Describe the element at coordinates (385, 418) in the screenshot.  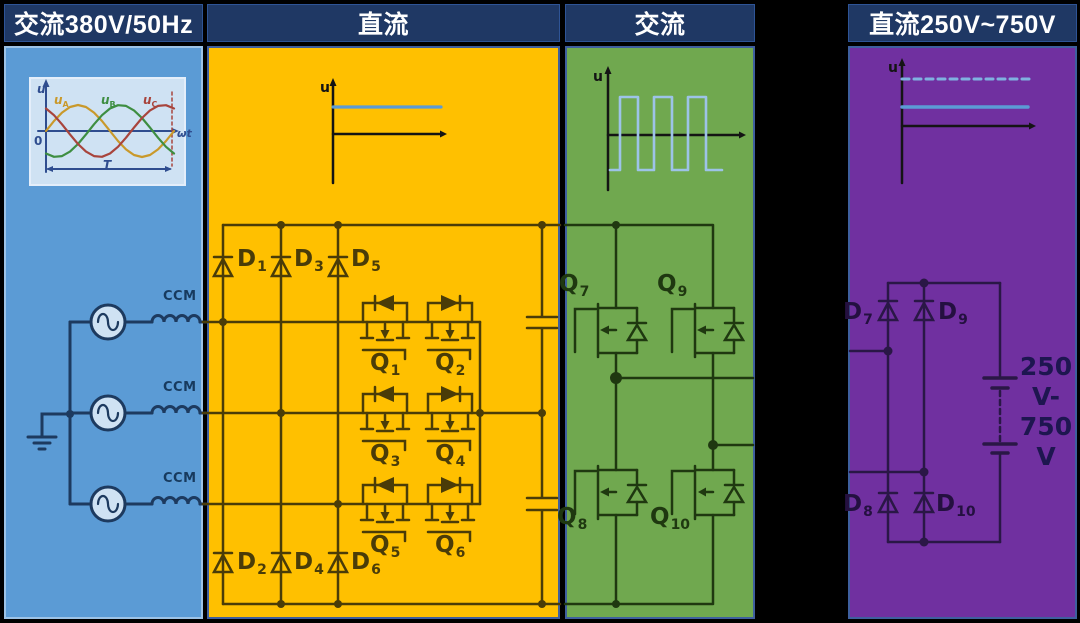
I see `switch-q3` at that location.